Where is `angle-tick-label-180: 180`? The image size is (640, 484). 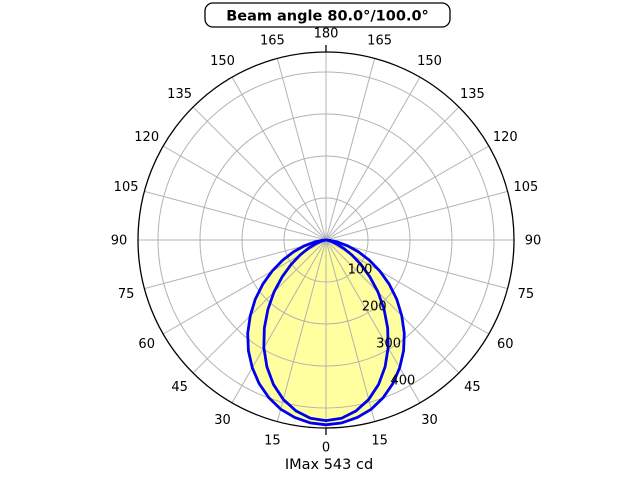
angle-tick-label-180: 180 is located at coordinates (326, 34).